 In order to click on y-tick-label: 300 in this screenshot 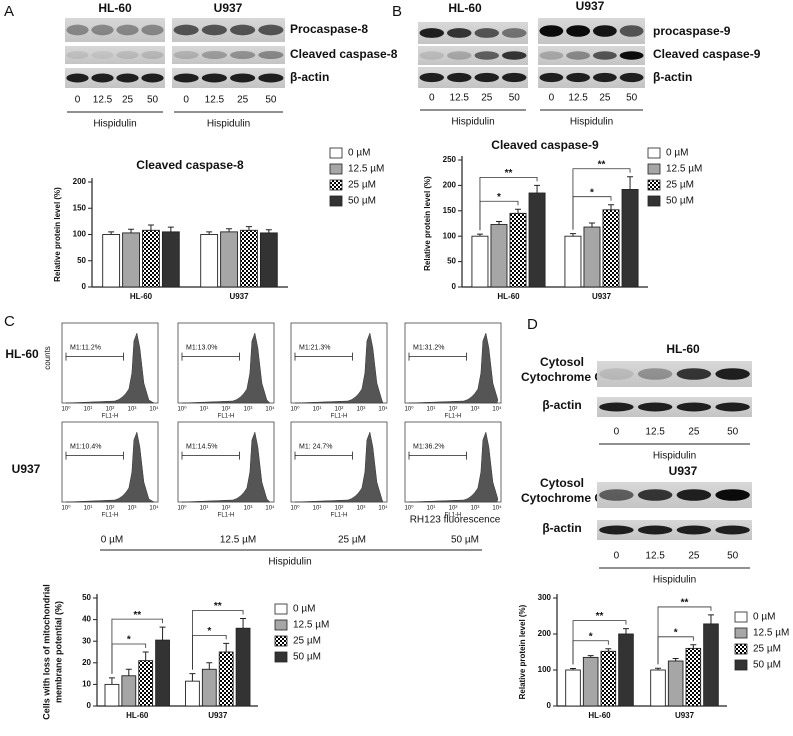, I will do `click(545, 597)`.